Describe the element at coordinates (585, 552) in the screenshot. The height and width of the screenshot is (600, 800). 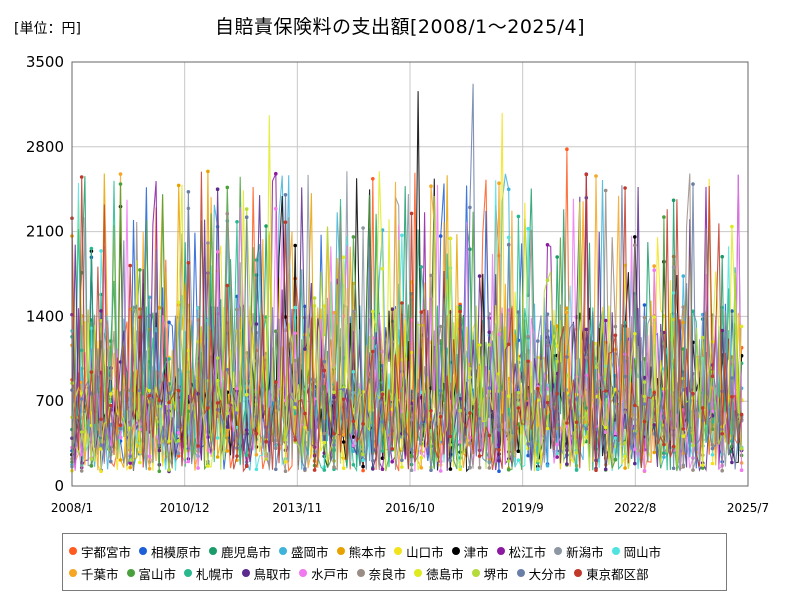
I see `legend-label: 新潟市` at that location.